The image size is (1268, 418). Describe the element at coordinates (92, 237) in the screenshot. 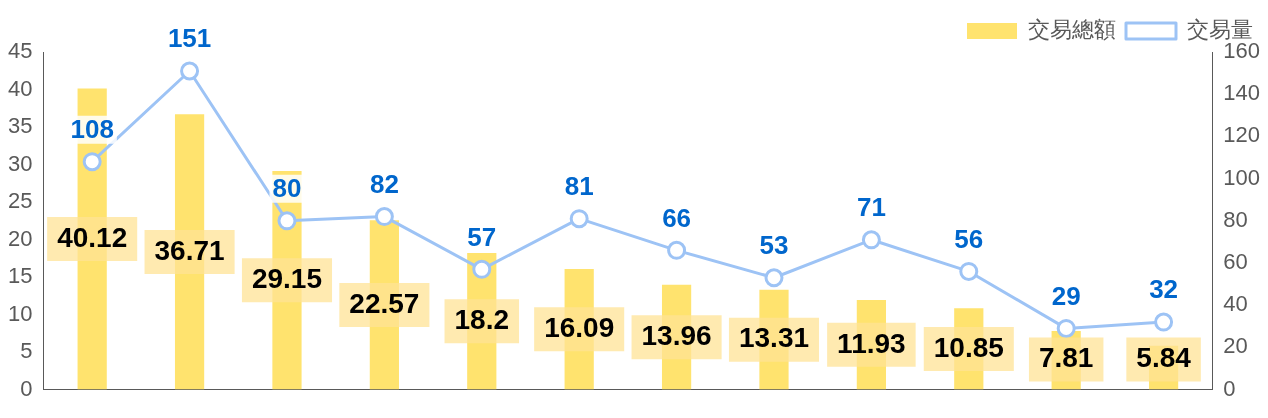

I see `data-label: 40.12` at that location.